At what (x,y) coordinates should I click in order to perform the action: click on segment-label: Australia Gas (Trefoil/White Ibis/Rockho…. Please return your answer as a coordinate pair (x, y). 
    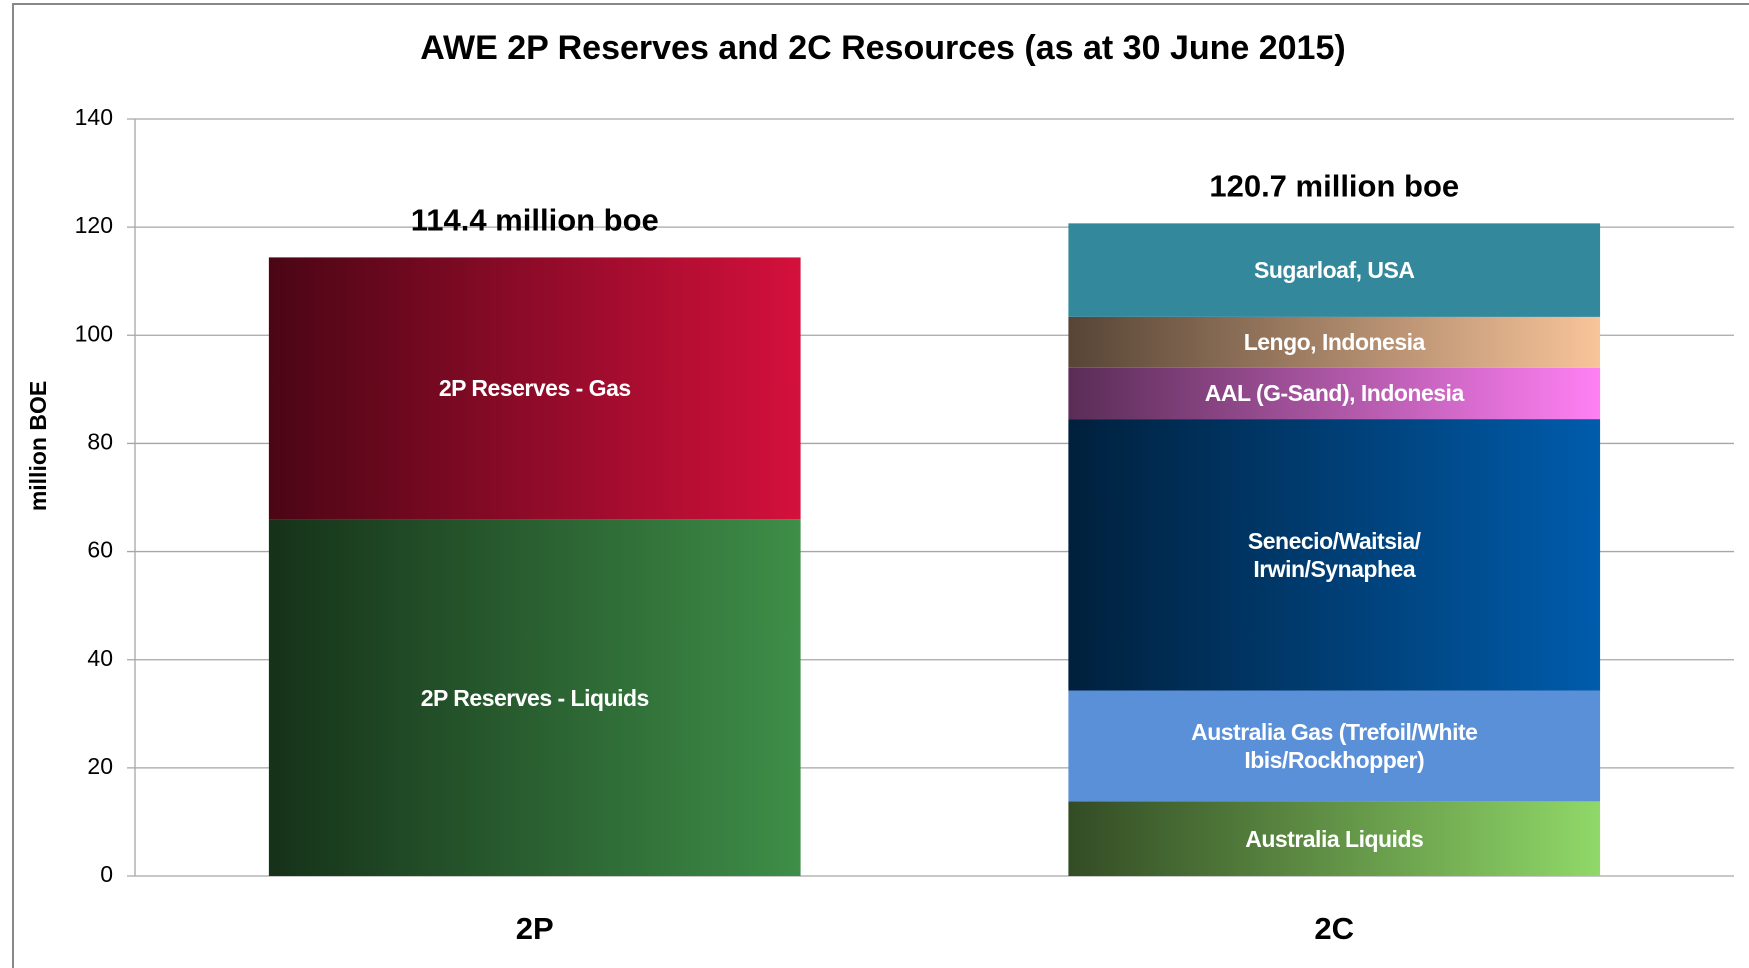
    Looking at the image, I should click on (1334, 745).